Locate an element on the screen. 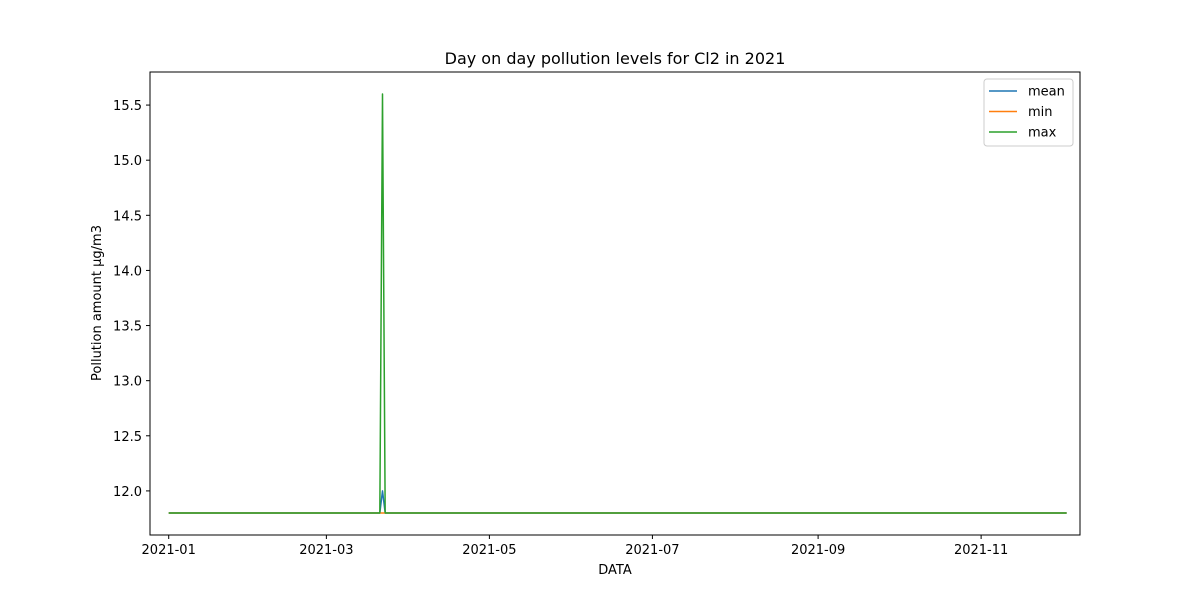 The width and height of the screenshot is (1200, 600). y-tick-label: 13.0 is located at coordinates (127, 382).